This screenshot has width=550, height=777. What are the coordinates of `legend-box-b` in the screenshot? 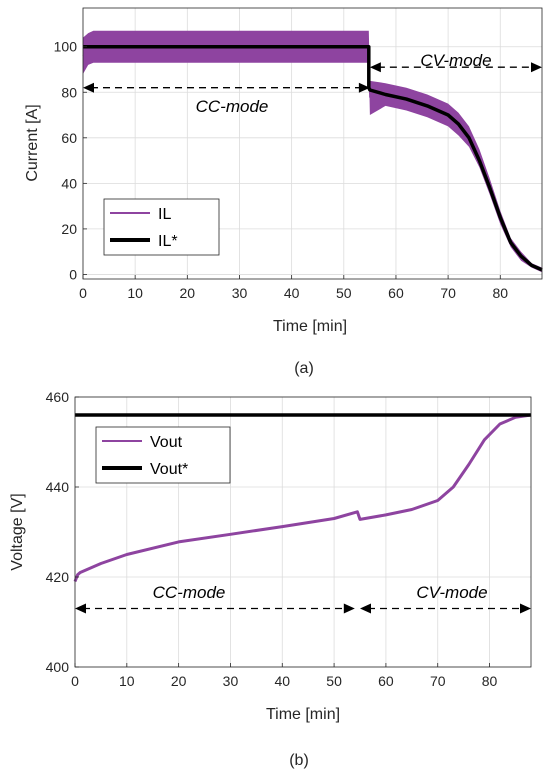 It's located at (163, 455).